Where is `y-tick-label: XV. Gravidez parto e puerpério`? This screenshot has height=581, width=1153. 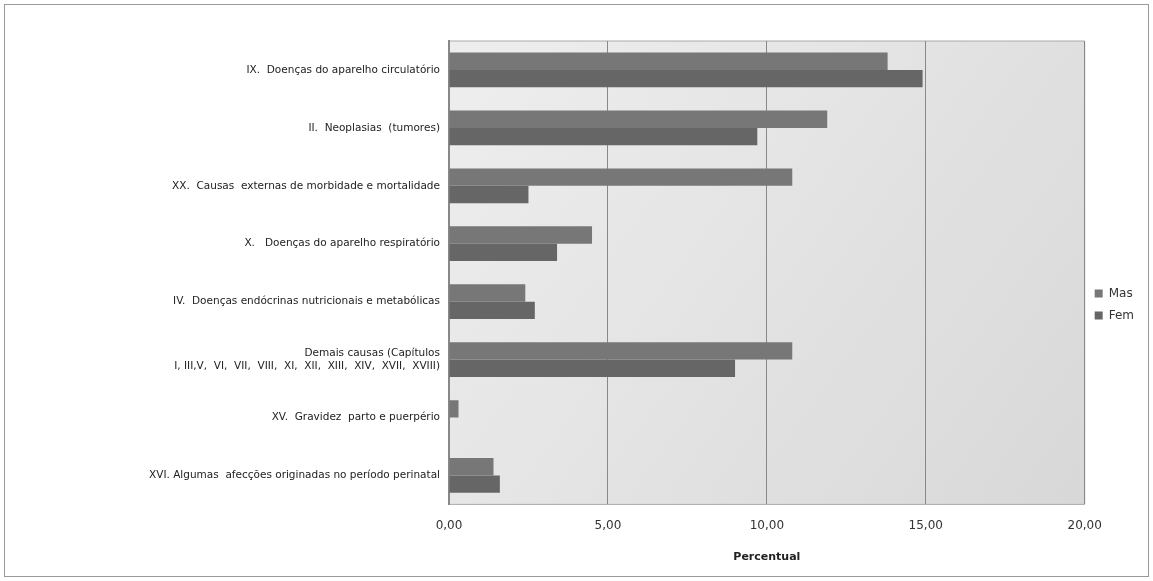
y-tick-label: XV. Gravidez parto e puerpério is located at coordinates (355, 416).